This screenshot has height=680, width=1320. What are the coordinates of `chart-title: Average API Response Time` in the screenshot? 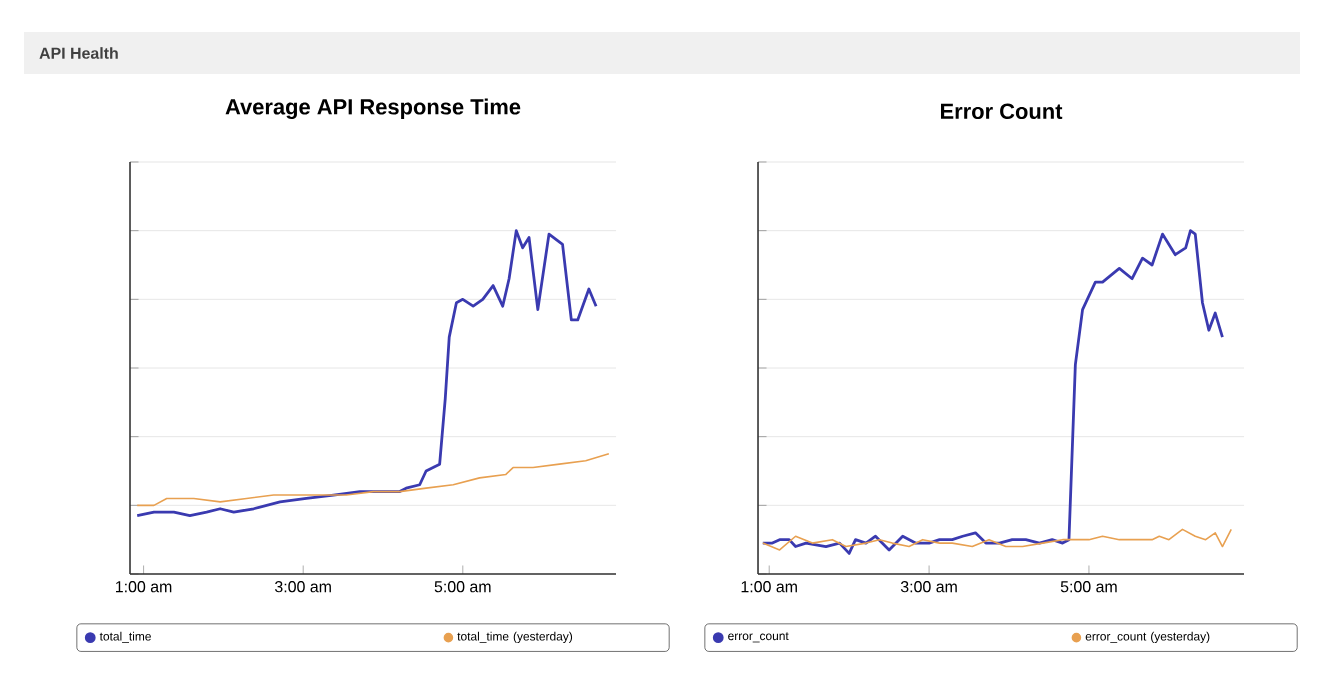 It's located at (373, 109).